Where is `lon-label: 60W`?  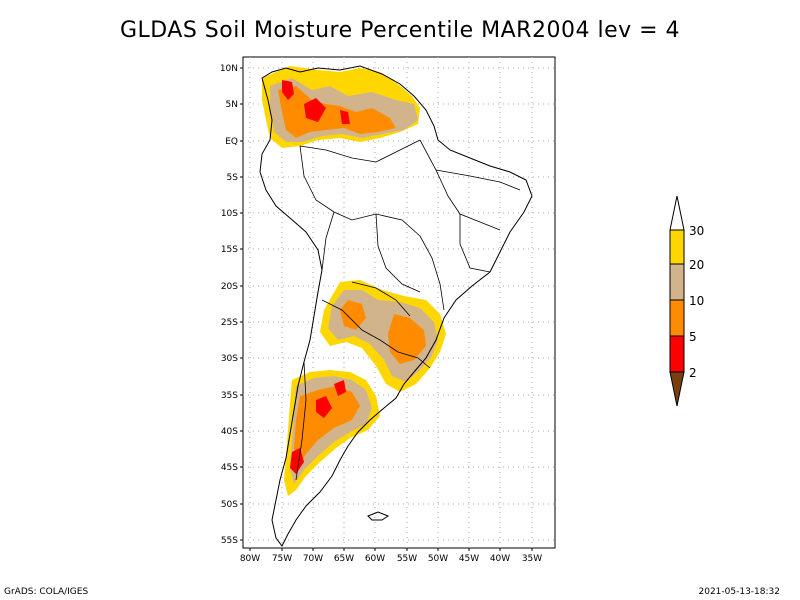 lon-label: 60W is located at coordinates (375, 559).